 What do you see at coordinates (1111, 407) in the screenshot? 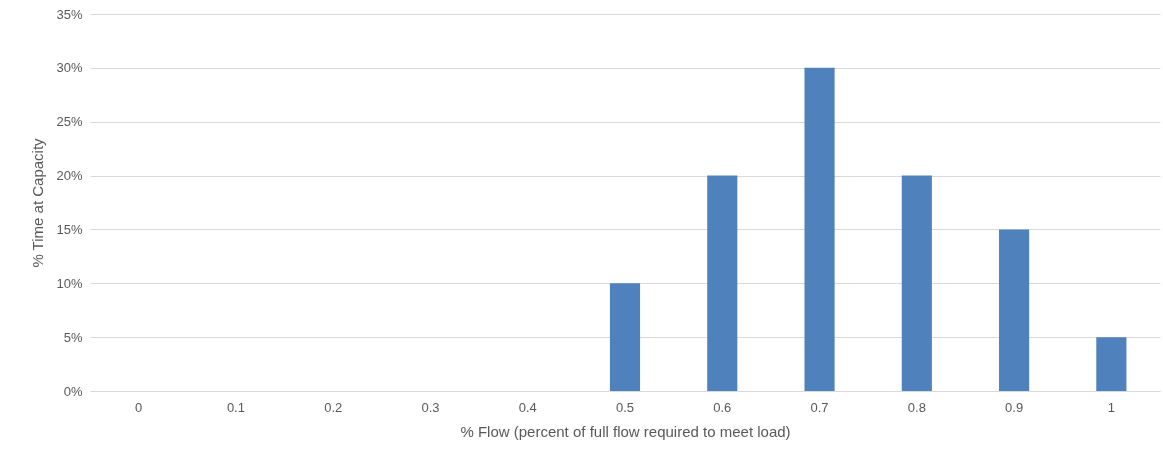
I see `x-tick-label: 1` at bounding box center [1111, 407].